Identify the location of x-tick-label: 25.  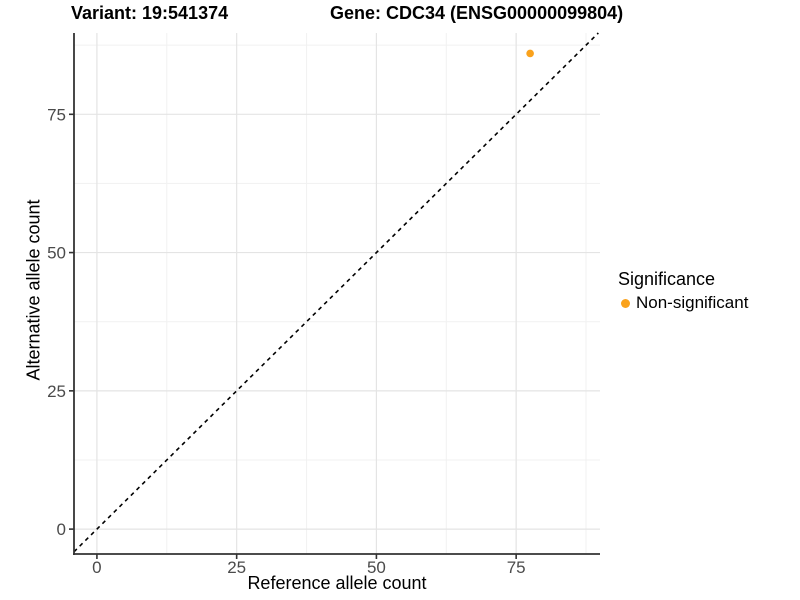
(236, 567).